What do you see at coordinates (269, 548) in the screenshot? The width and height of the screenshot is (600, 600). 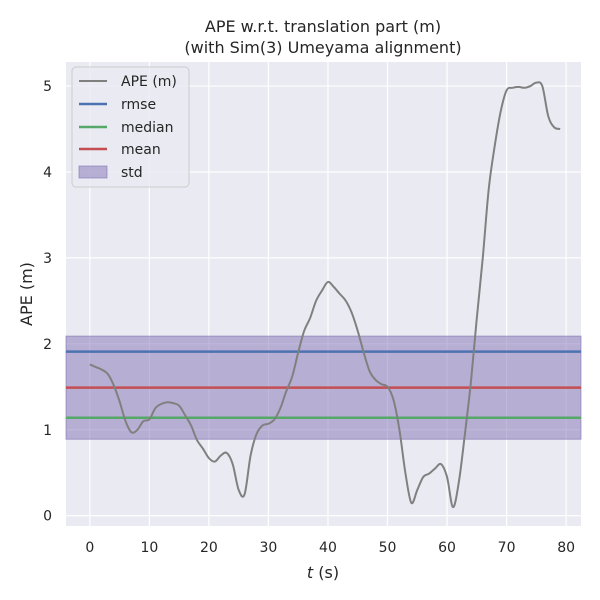 I see `x-tick-label: 30` at bounding box center [269, 548].